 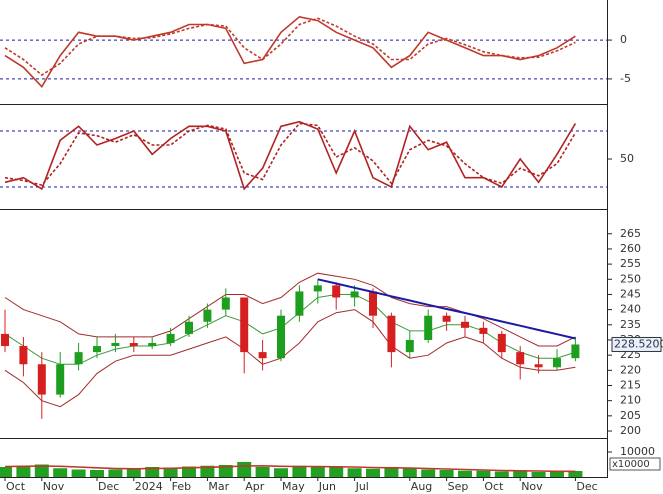 What do you see at coordinates (637, 451) in the screenshot?
I see `y-tick-label: 10000` at bounding box center [637, 451].